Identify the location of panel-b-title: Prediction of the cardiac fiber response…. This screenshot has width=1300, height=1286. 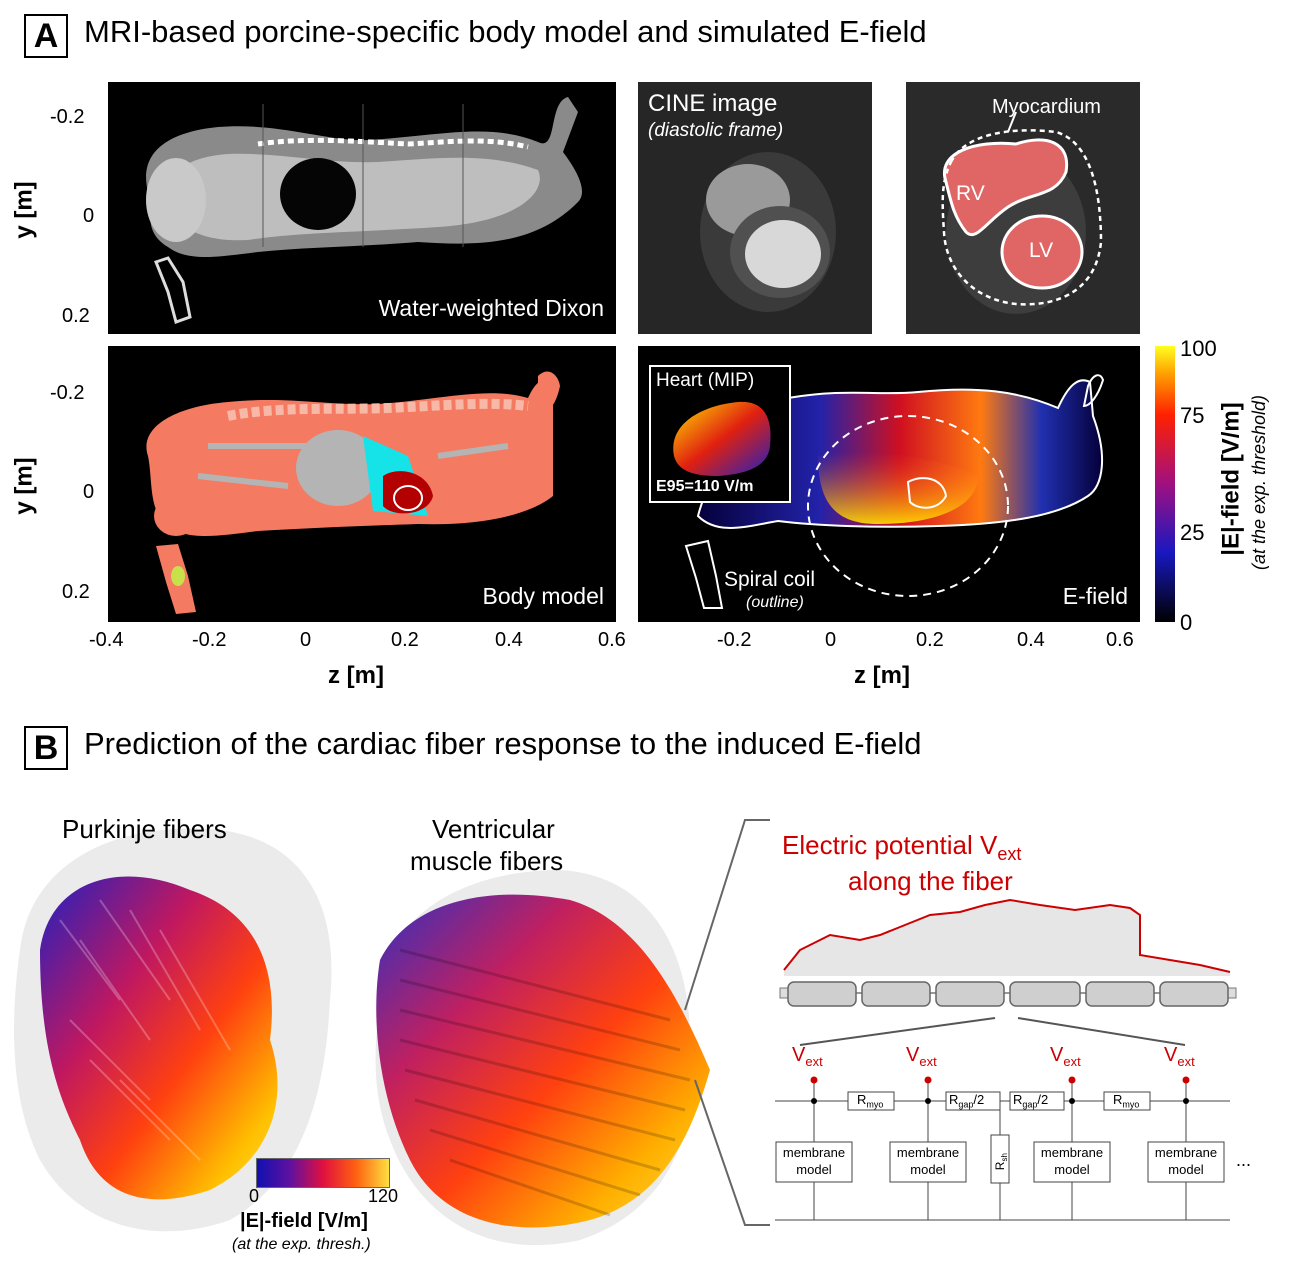
(503, 743).